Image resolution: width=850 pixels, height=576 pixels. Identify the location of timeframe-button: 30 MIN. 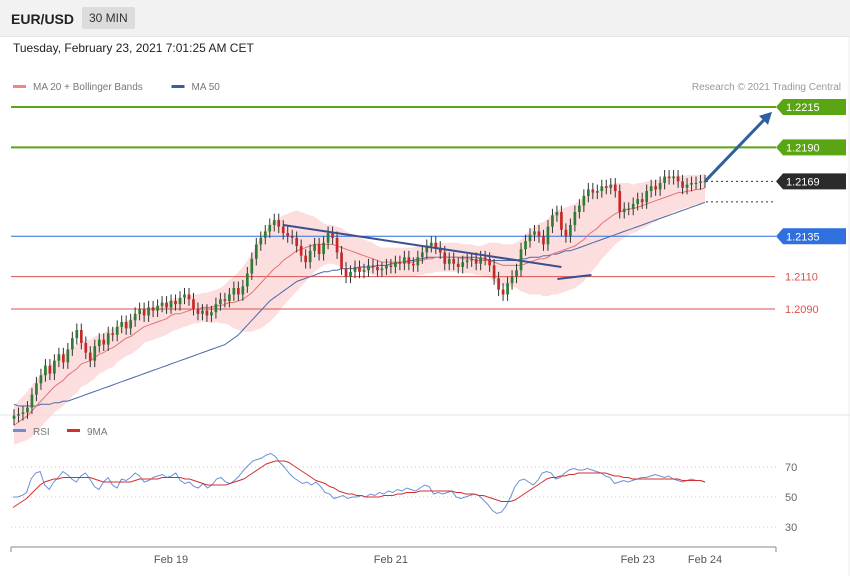
(108, 18).